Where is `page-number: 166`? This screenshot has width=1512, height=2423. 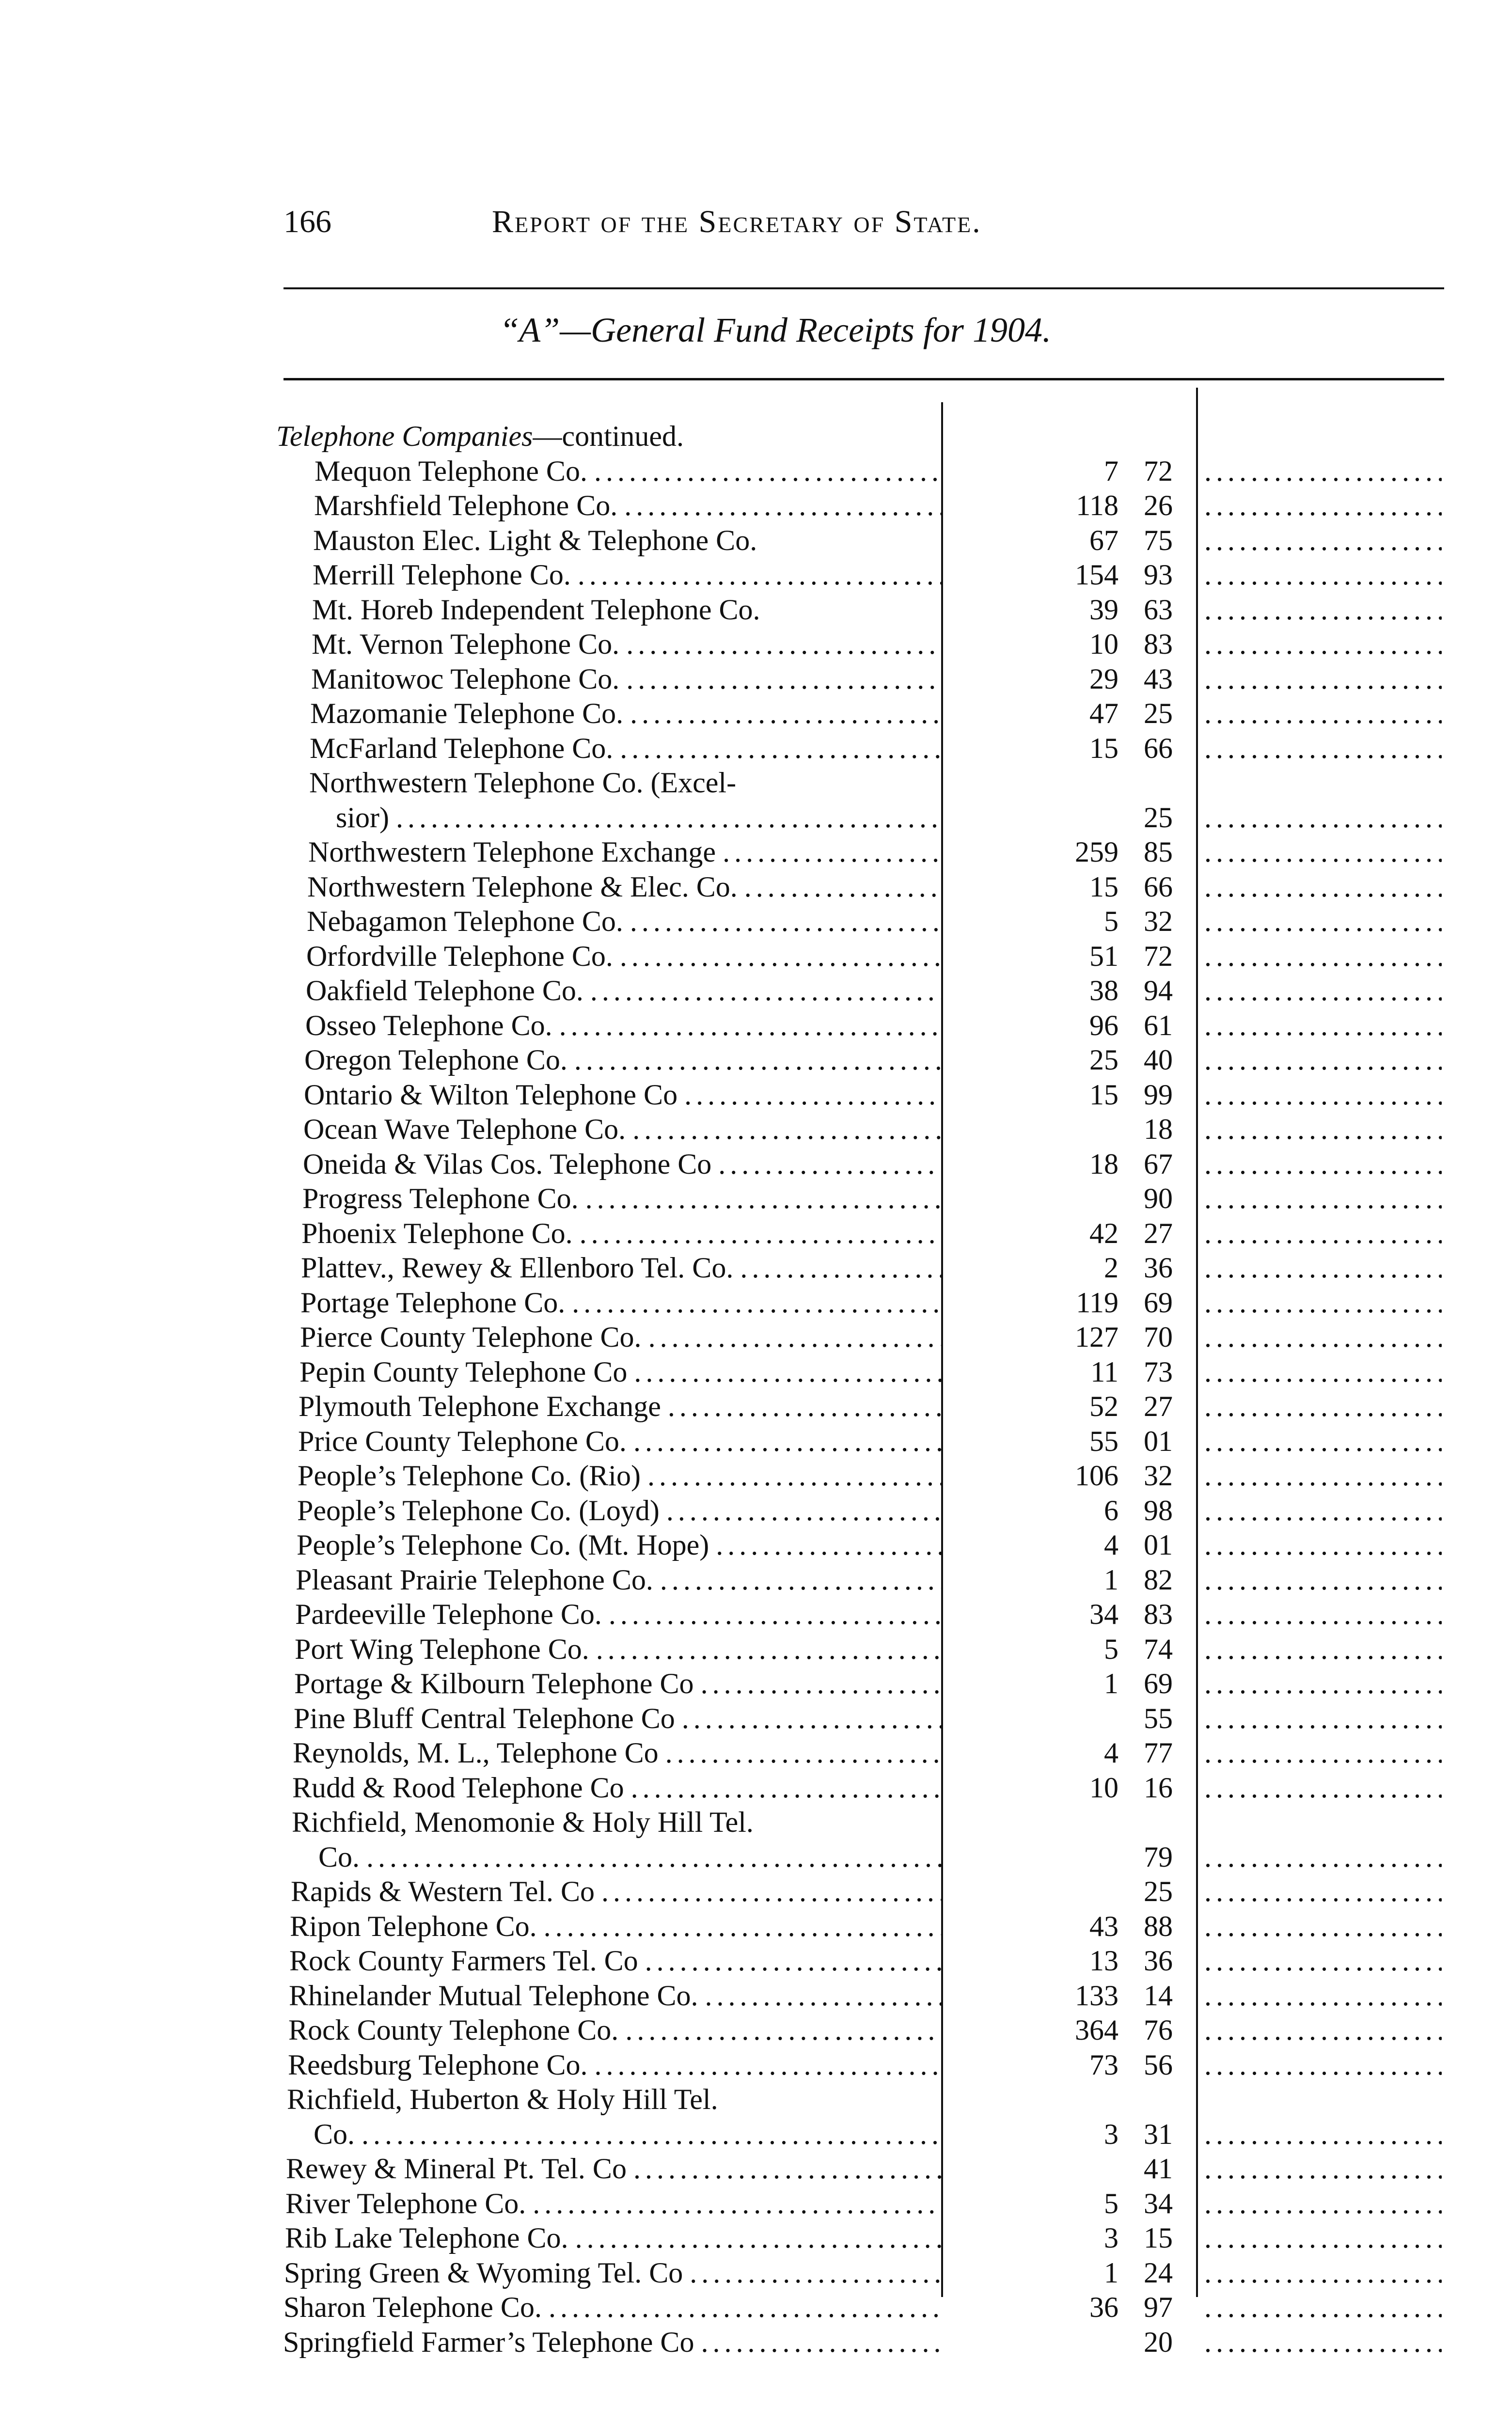 page-number: 166 is located at coordinates (308, 221).